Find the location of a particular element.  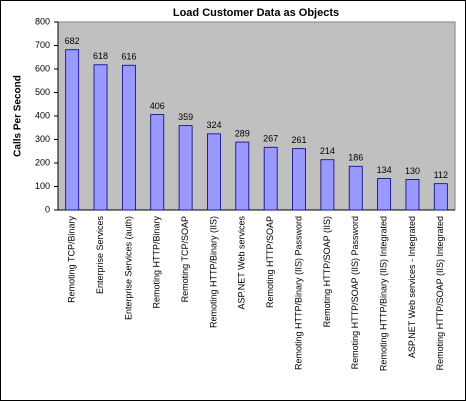

x-tick-label: Enterprise Services is located at coordinates (100, 255).